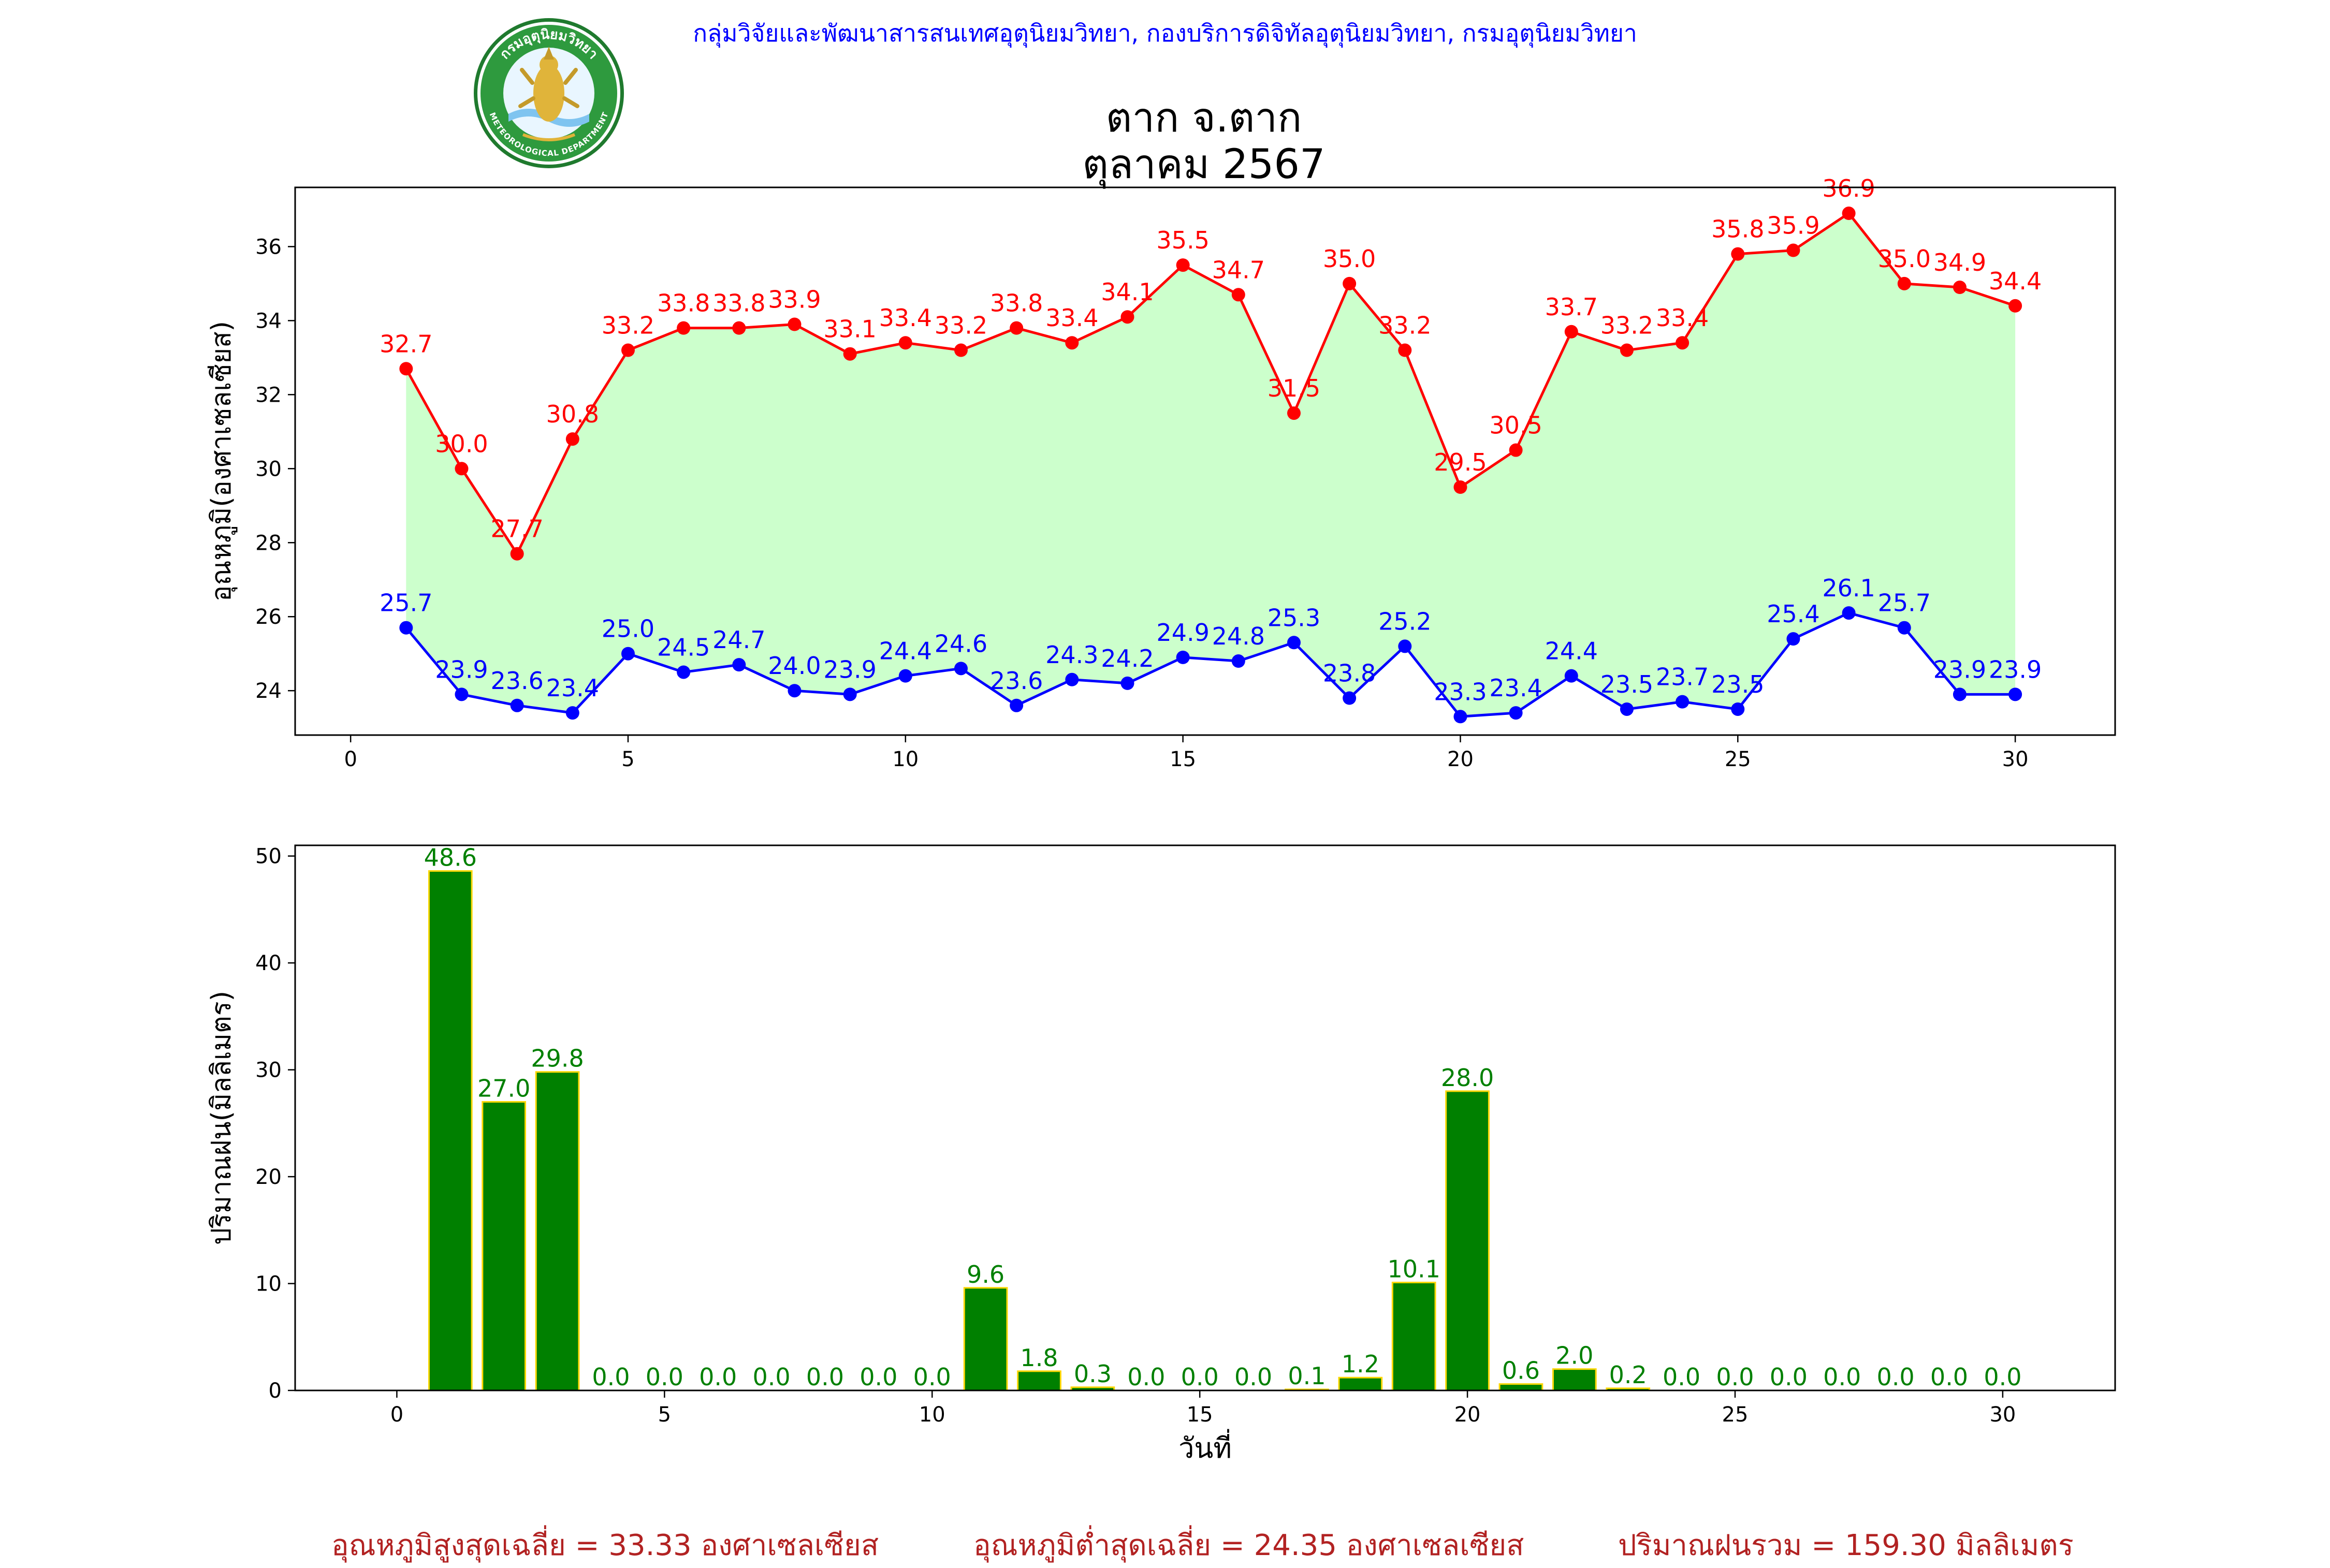 The width and height of the screenshot is (2330, 1568). What do you see at coordinates (461, 444) in the screenshot?
I see `tmax-data-label: 30.0` at bounding box center [461, 444].